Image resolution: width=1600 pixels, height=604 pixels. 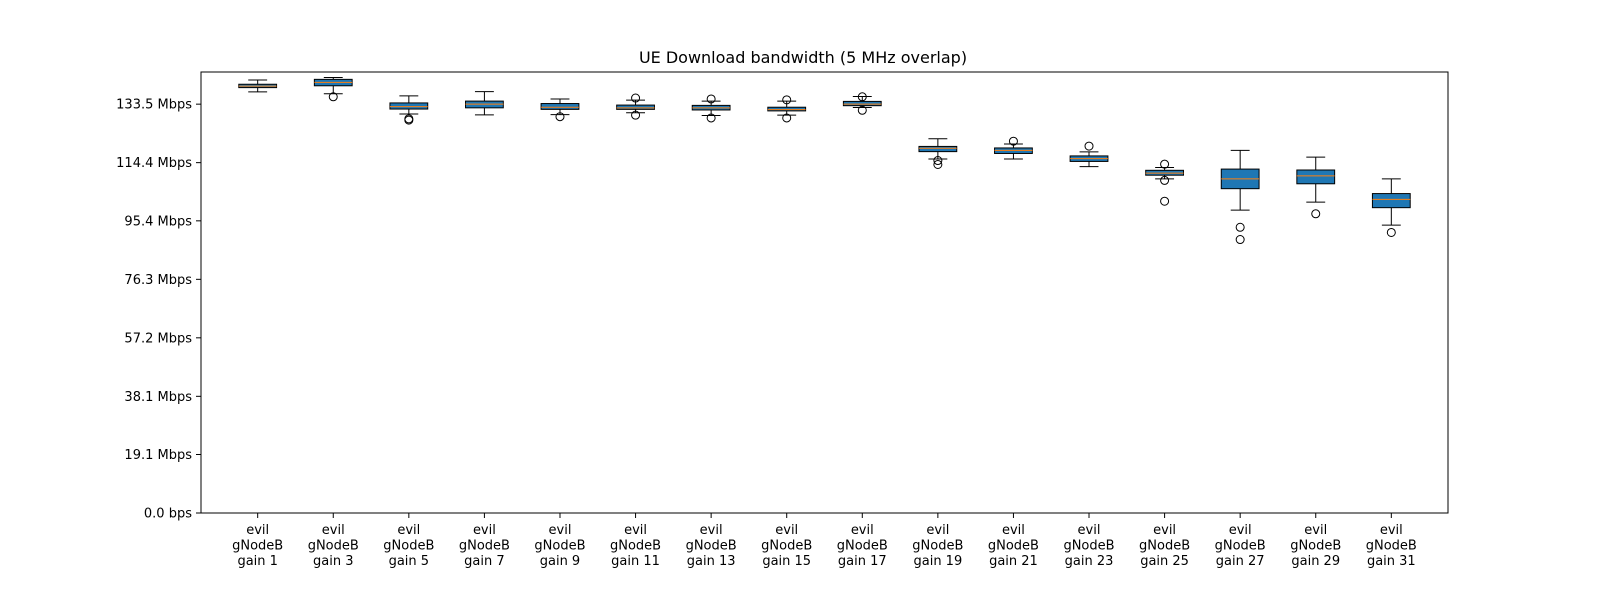 I want to click on x-tick-label: gain 3, so click(x=333, y=561).